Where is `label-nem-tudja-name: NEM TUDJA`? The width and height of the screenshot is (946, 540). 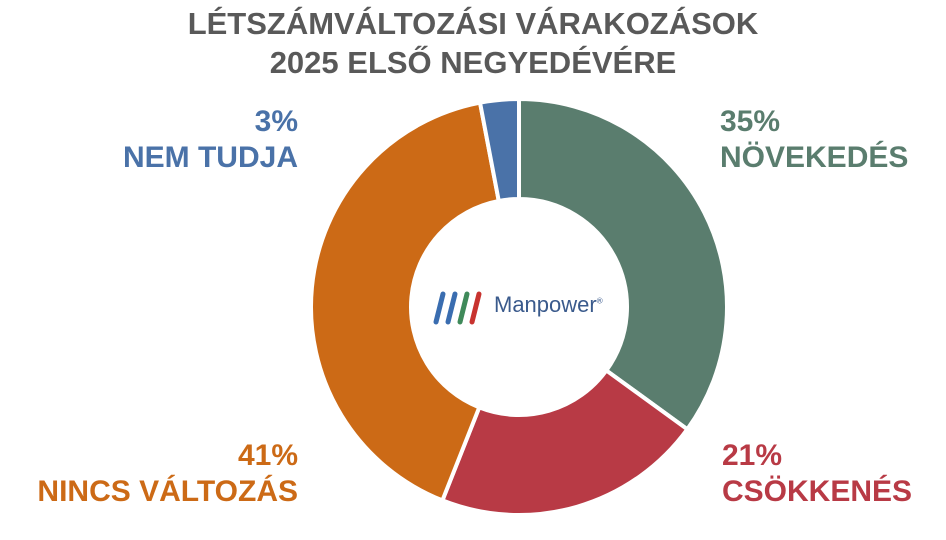
label-nem-tudja-name: NEM TUDJA is located at coordinates (210, 157).